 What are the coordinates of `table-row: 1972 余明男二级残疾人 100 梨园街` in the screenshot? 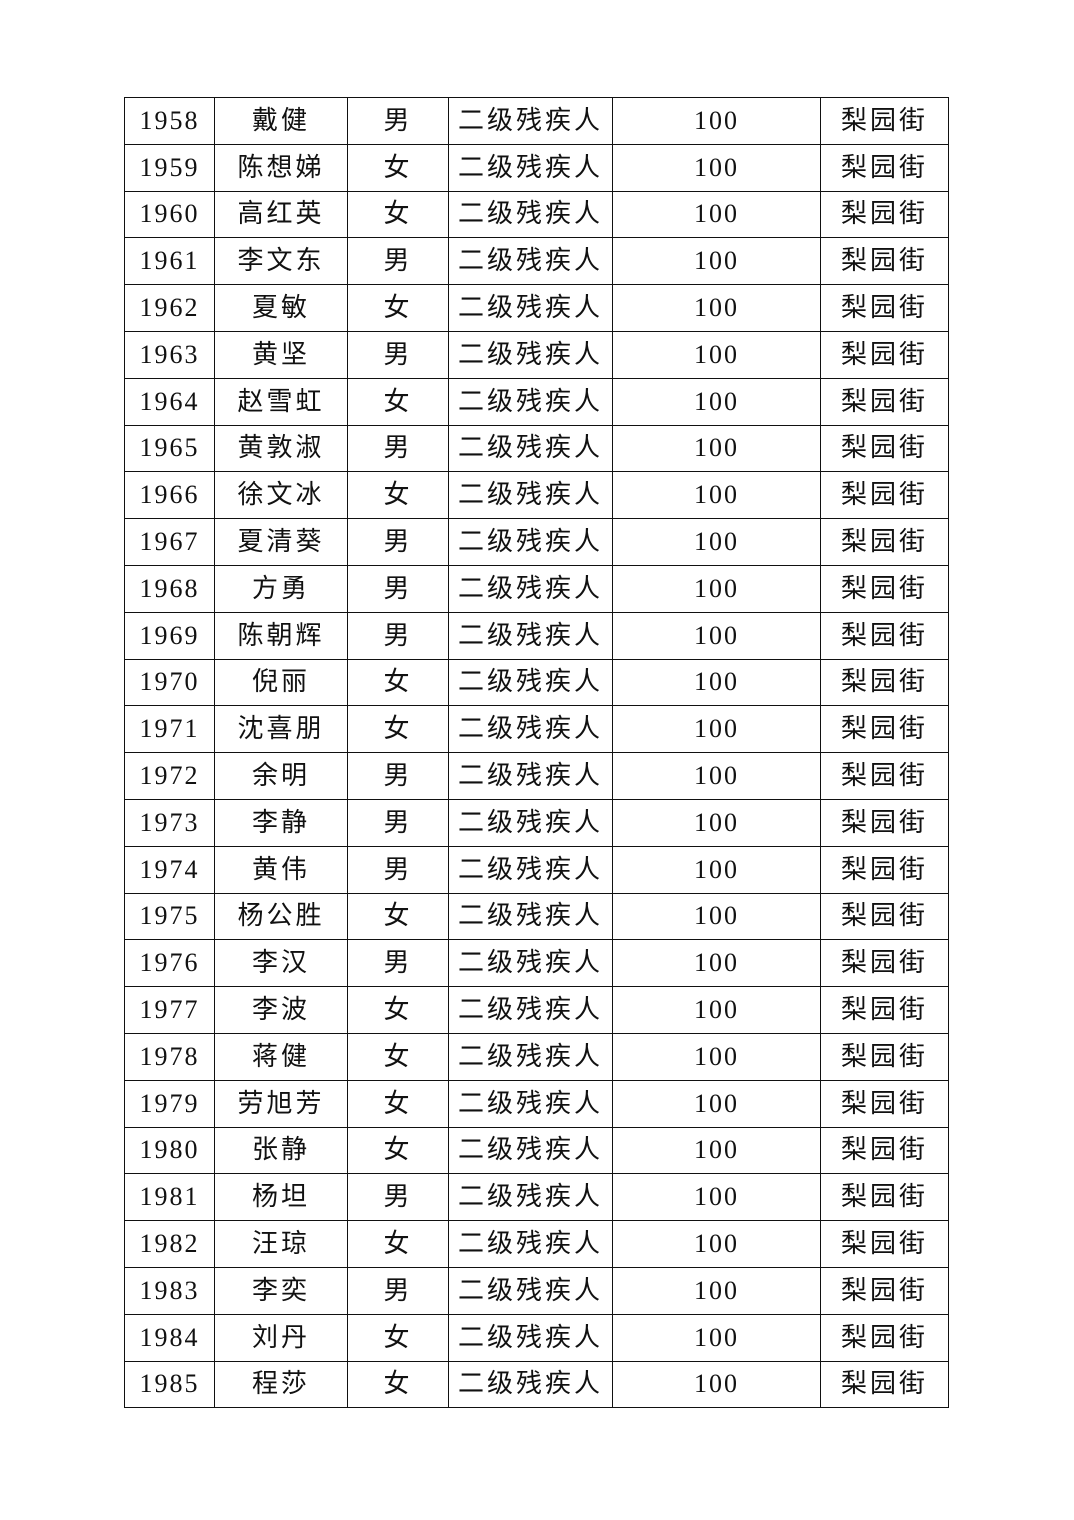 It's located at (536, 776).